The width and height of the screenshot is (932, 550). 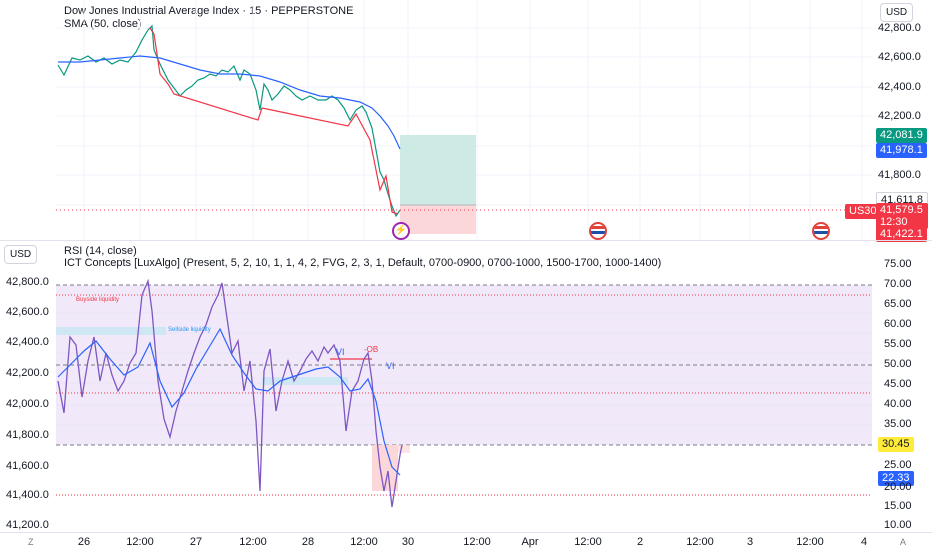 I want to click on sma-value-tag: 41,978.1, so click(x=901, y=150).